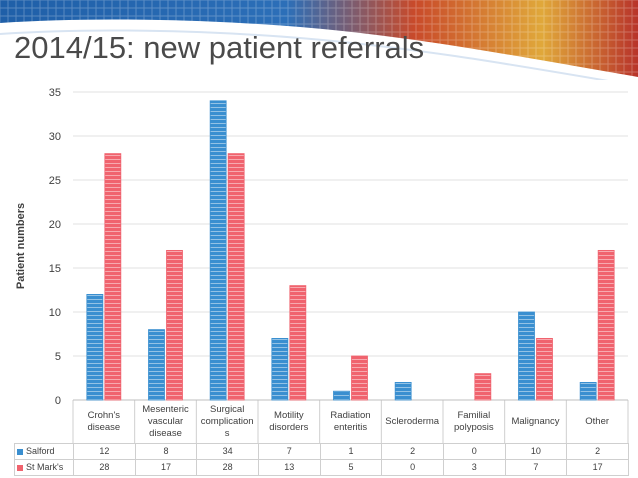 The width and height of the screenshot is (638, 478). Describe the element at coordinates (227, 451) in the screenshot. I see `data-value-cell: 34` at that location.